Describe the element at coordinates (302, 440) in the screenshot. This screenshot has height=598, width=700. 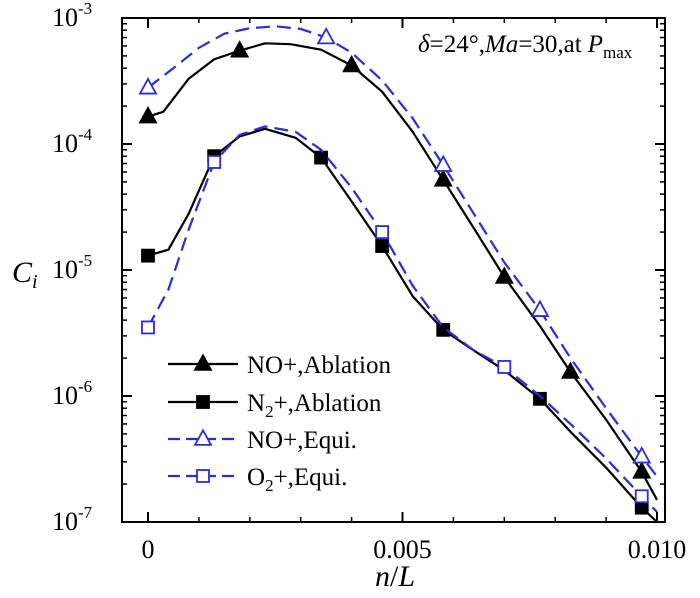
I see `legend-label: NO+,Equi.` at that location.